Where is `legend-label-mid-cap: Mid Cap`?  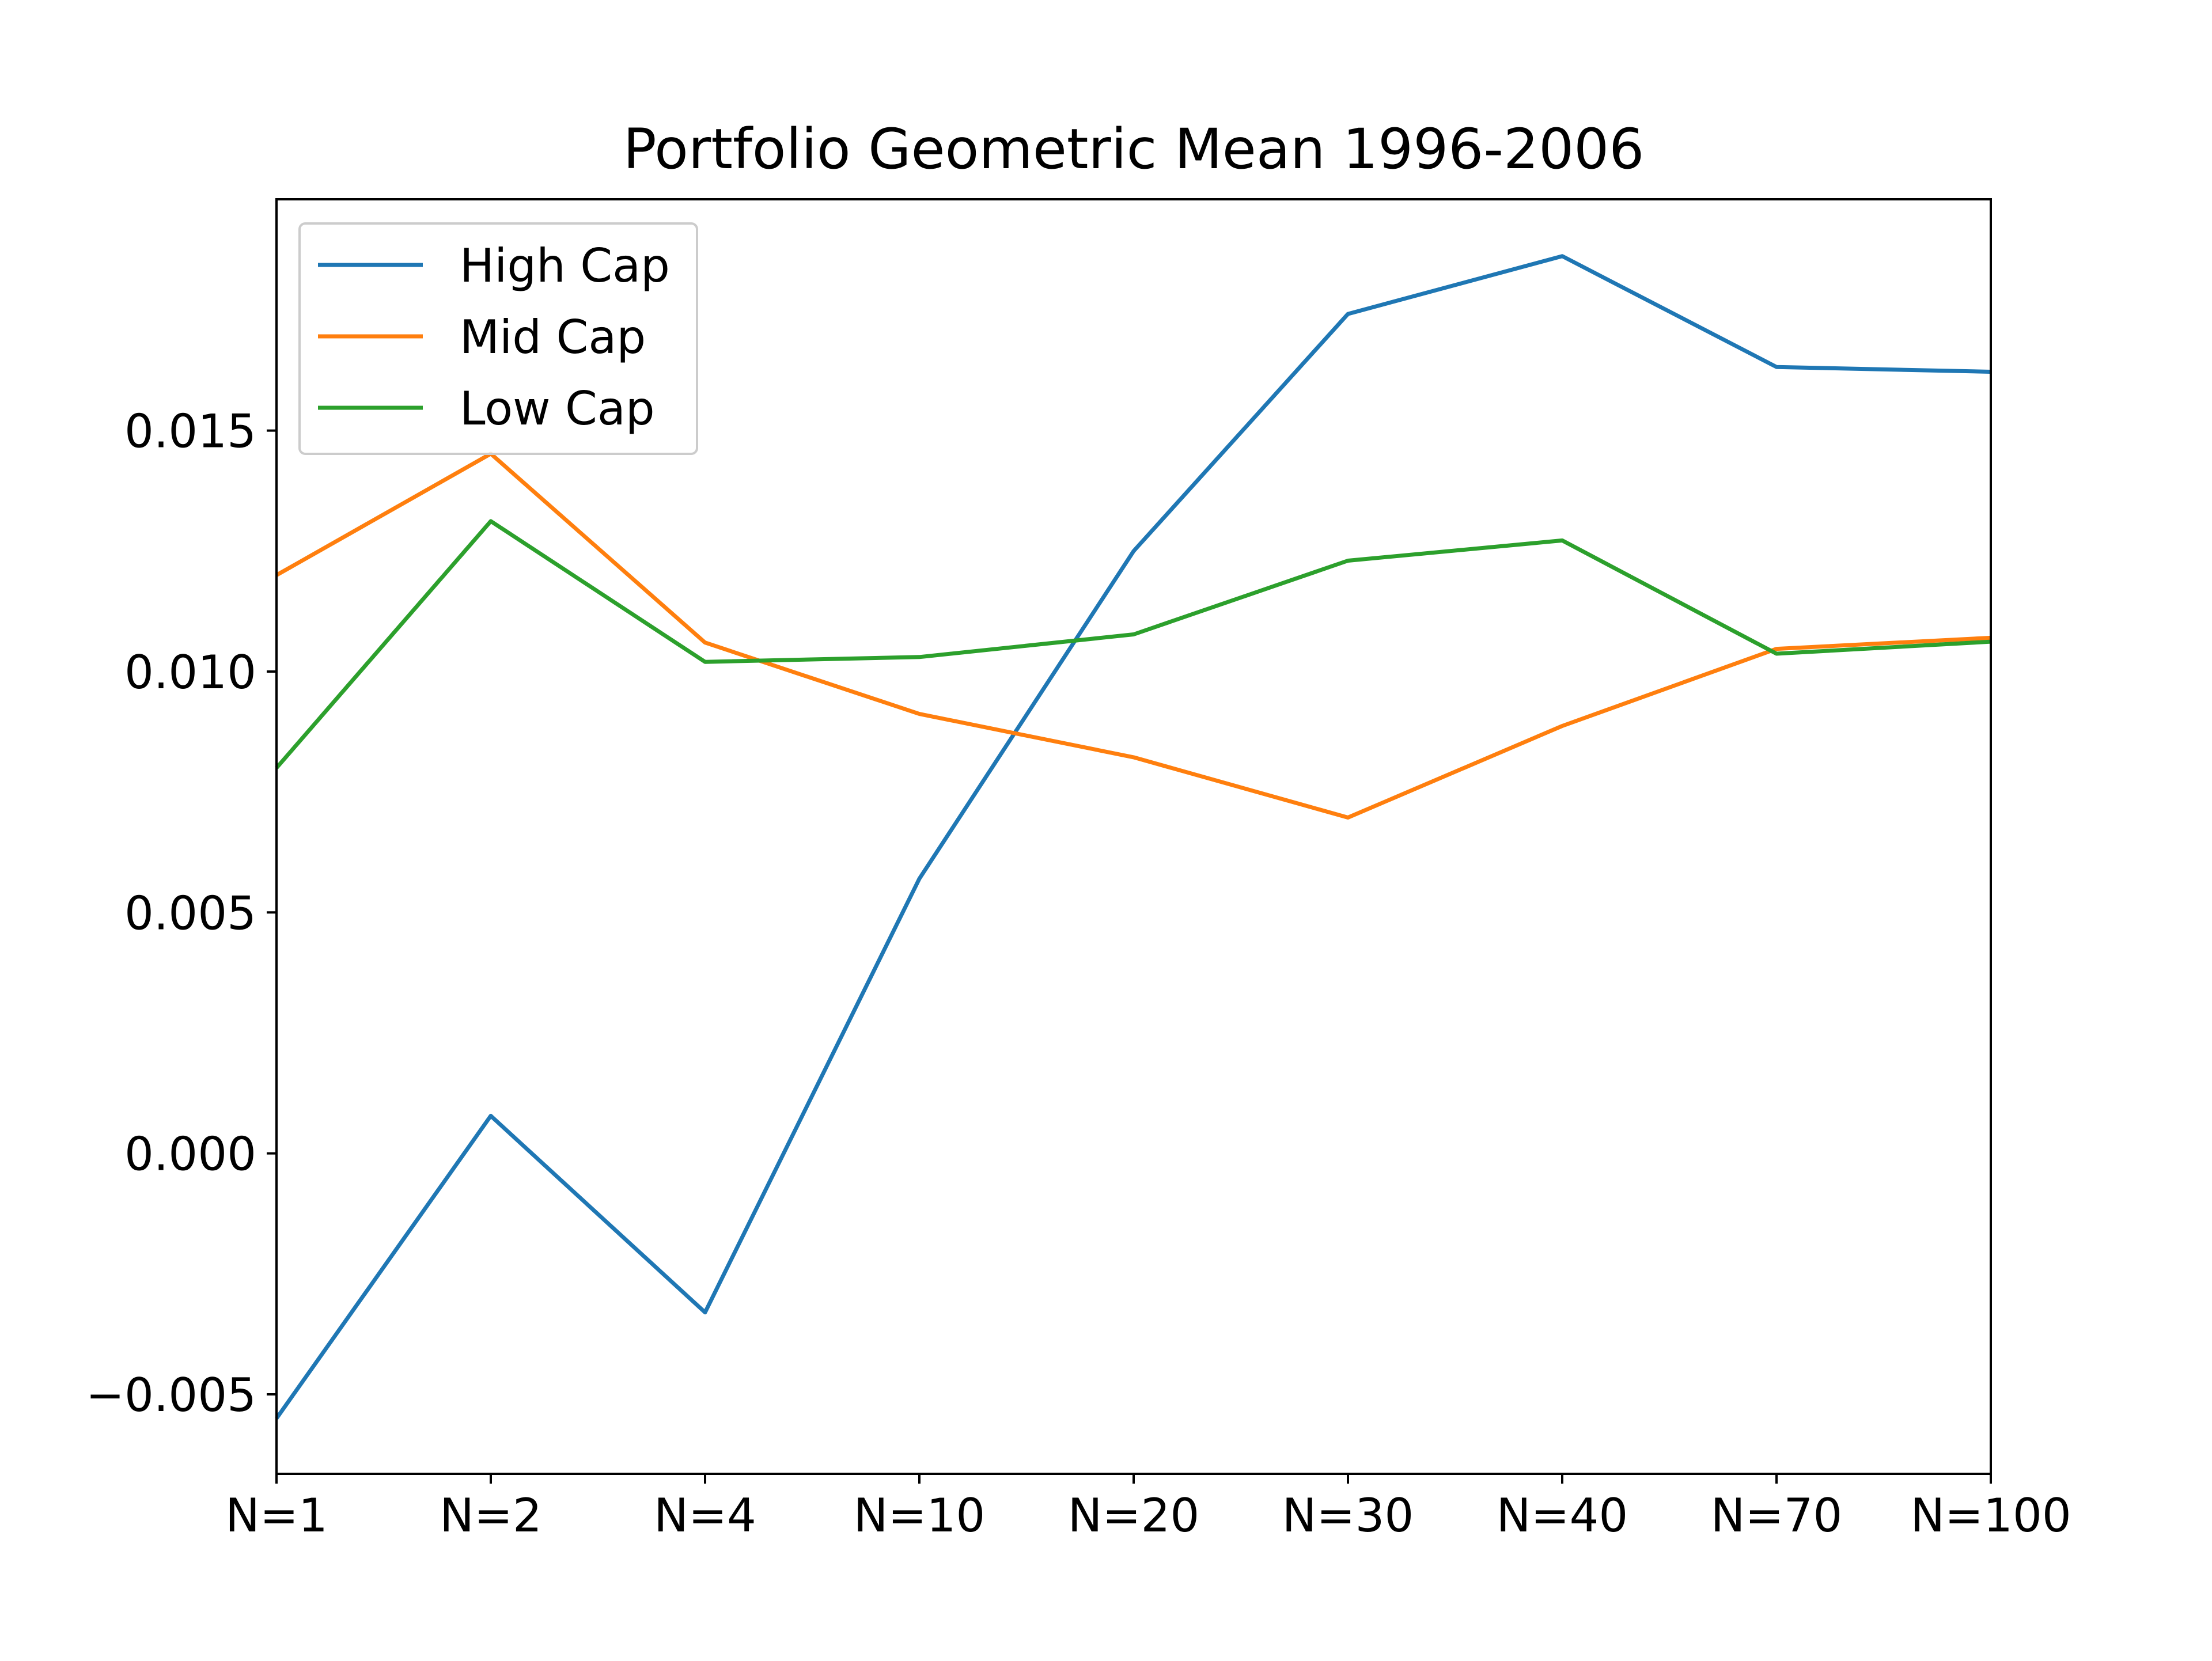 legend-label-mid-cap: Mid Cap is located at coordinates (553, 337).